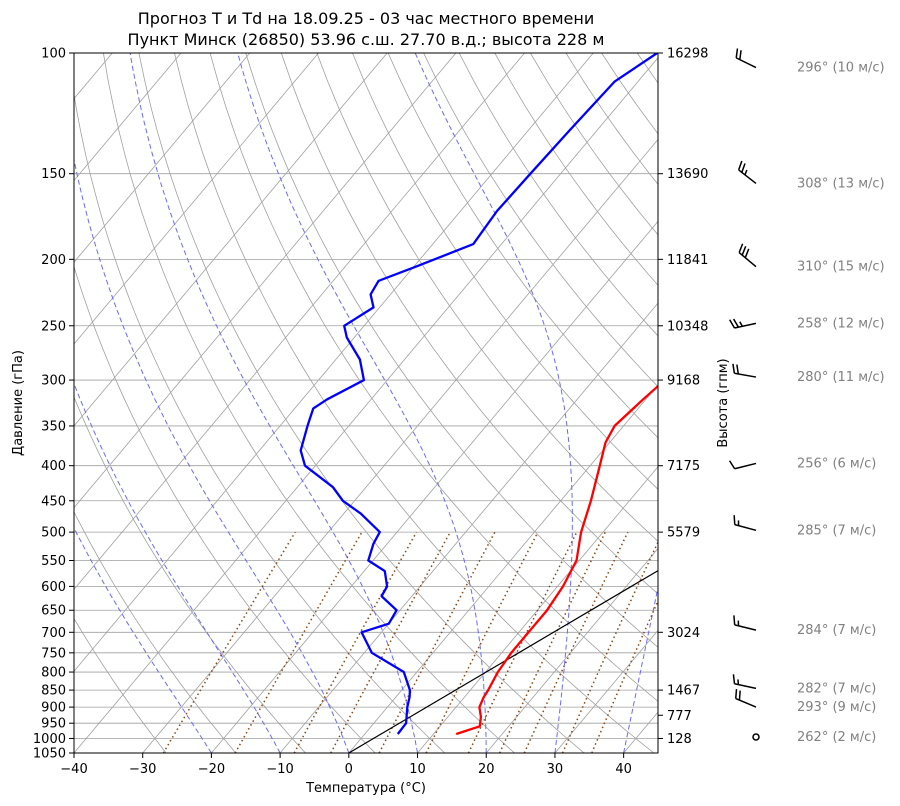 The height and width of the screenshot is (806, 900). What do you see at coordinates (53, 54) in the screenshot?
I see `pressure-tick-label: 100` at bounding box center [53, 54].